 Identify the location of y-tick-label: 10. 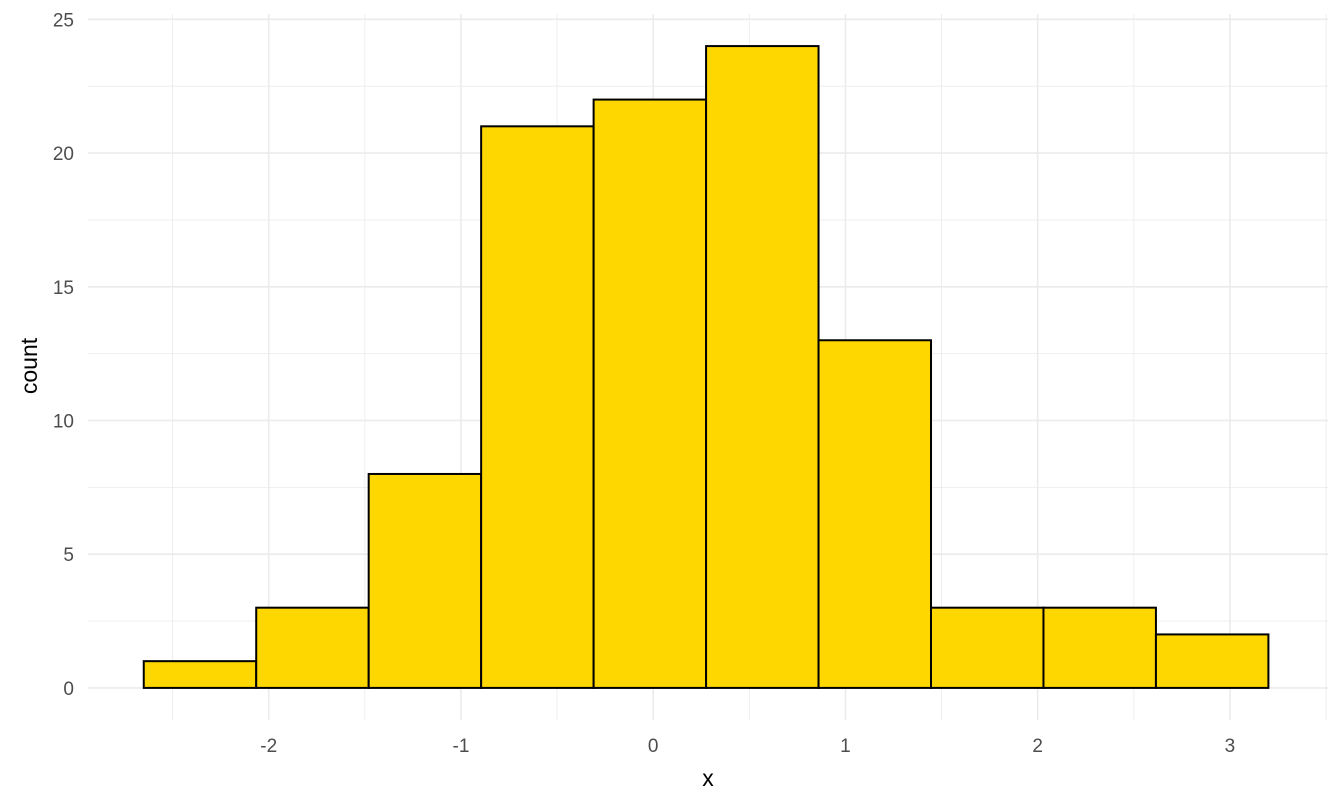
(63, 421).